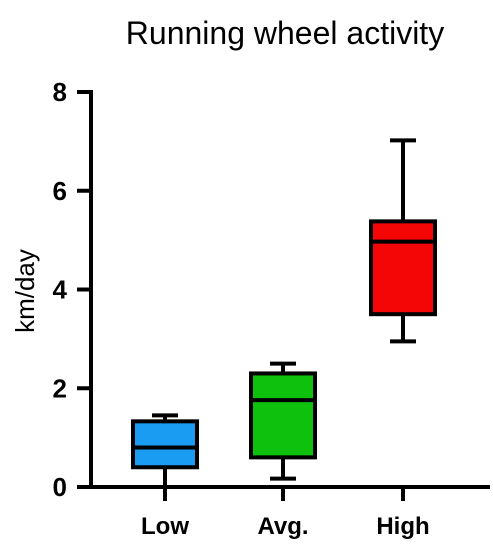 This screenshot has height=550, width=493. I want to click on y-tick-label: 8, so click(60, 92).